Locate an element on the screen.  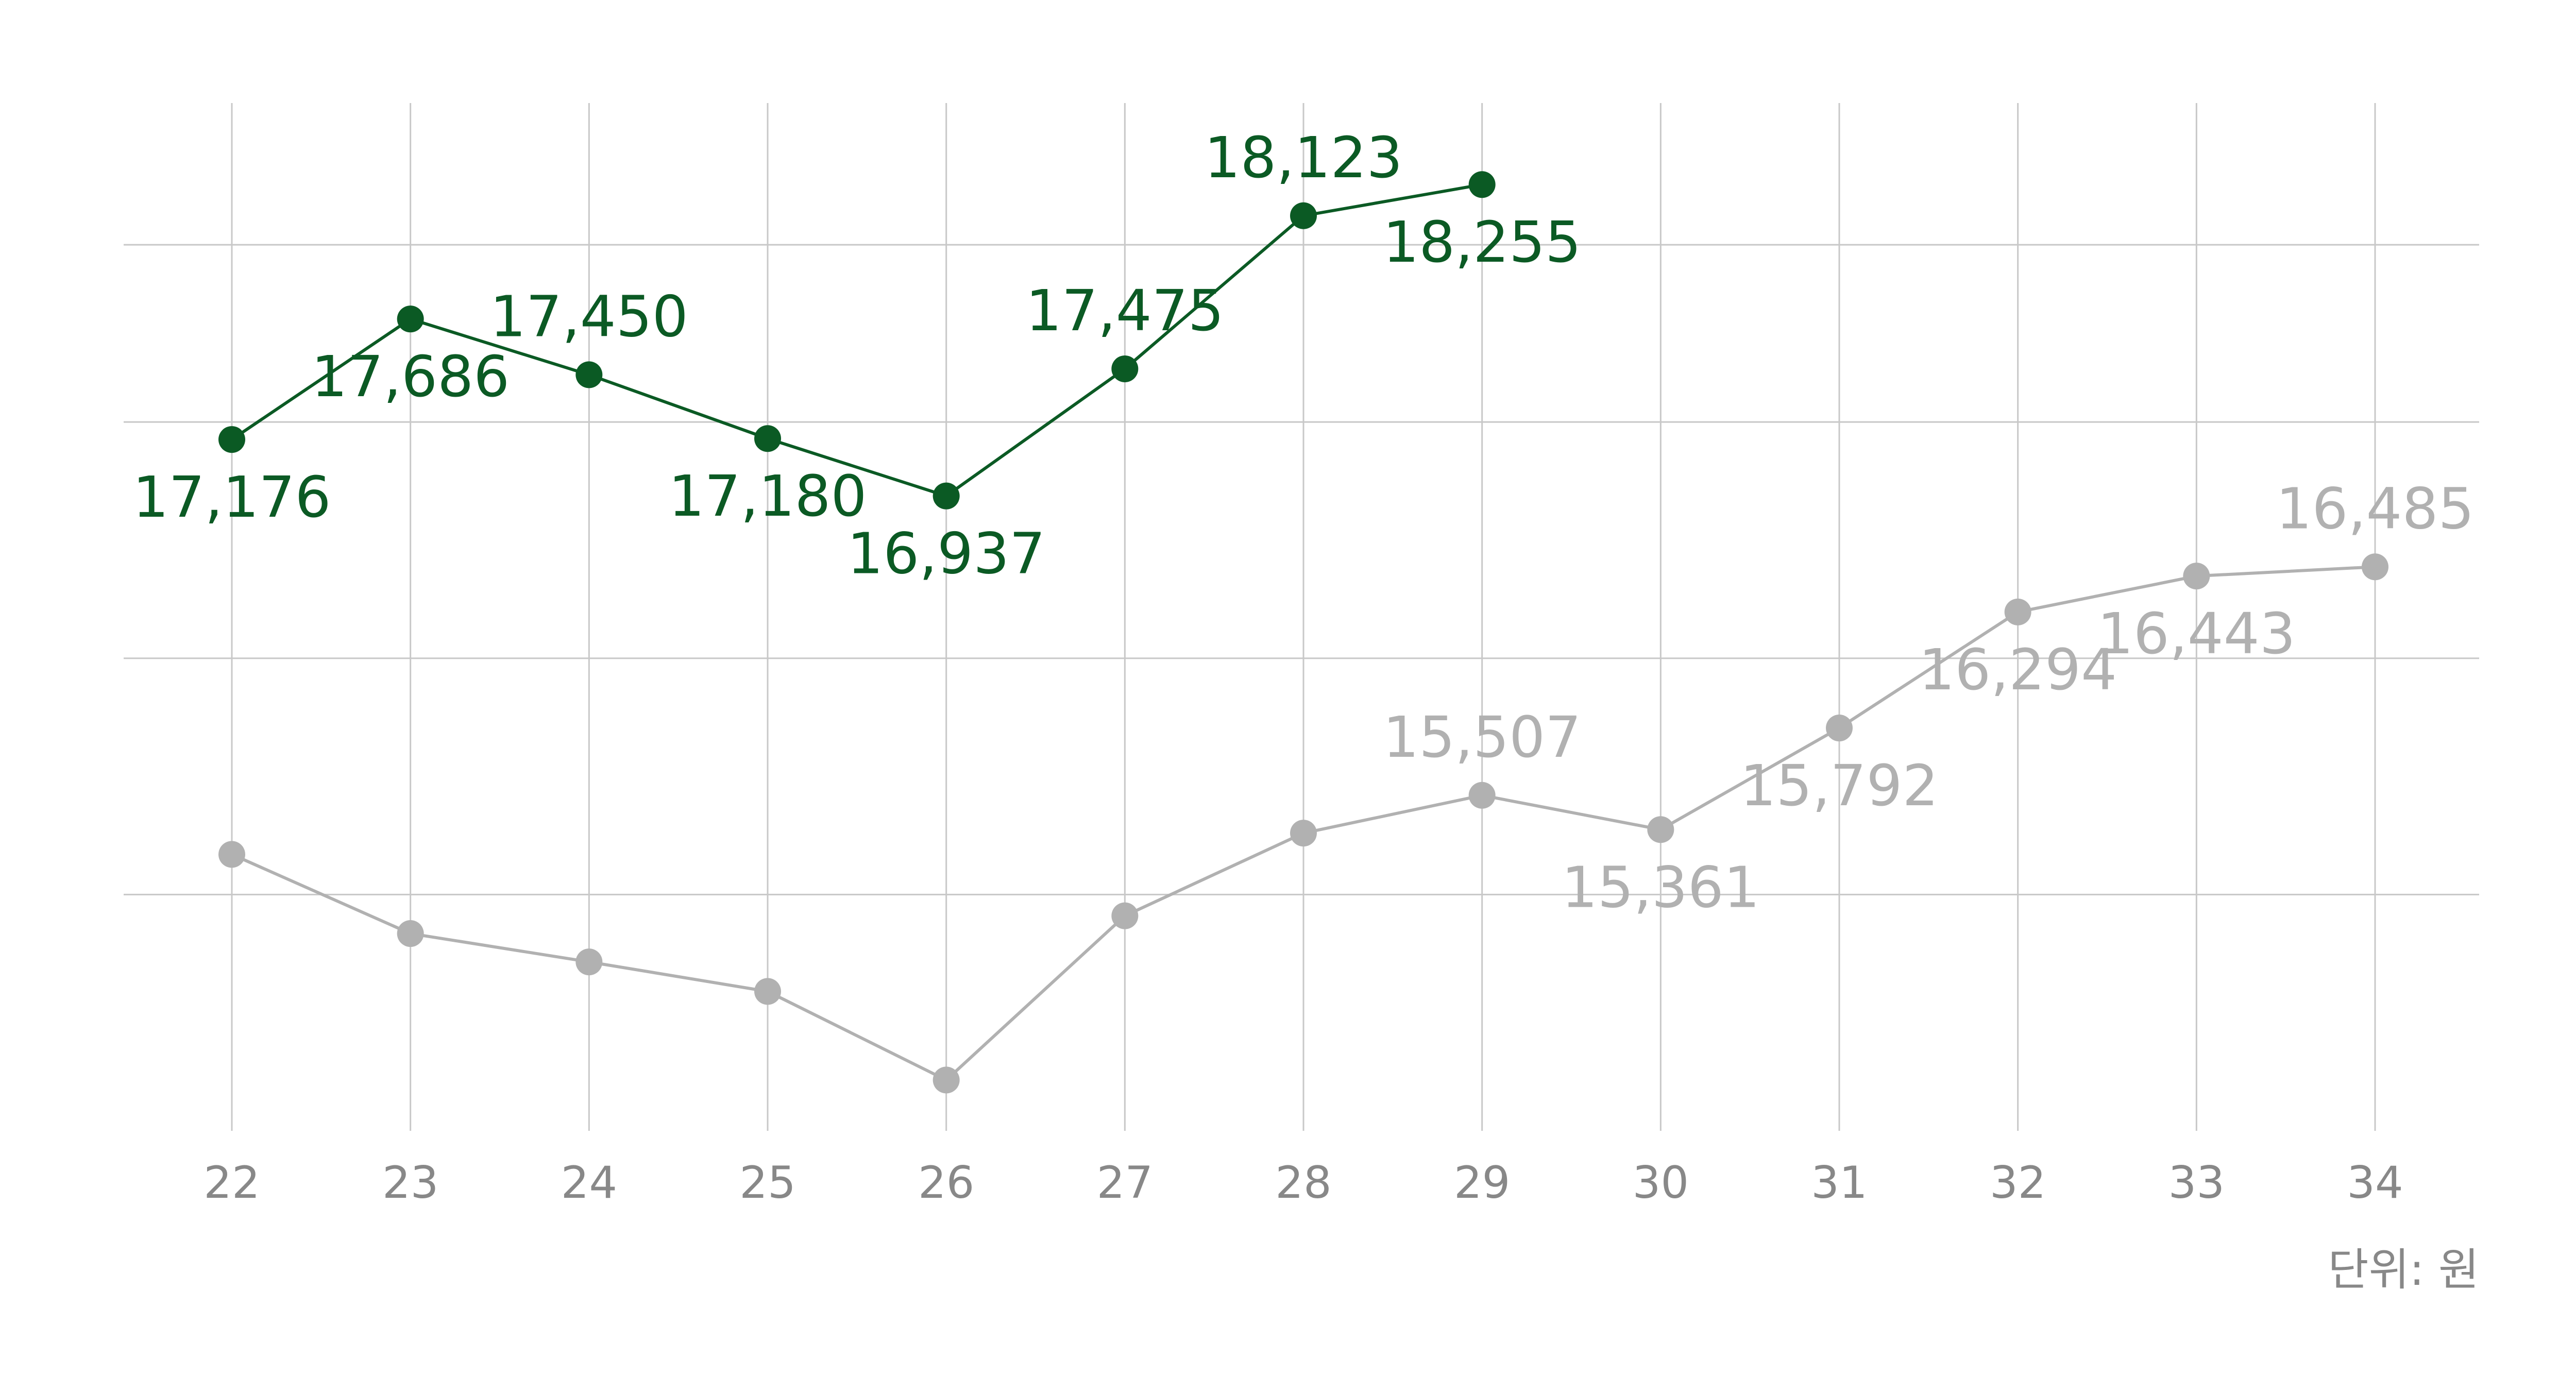
data-label: 16,485 is located at coordinates (2375, 508).